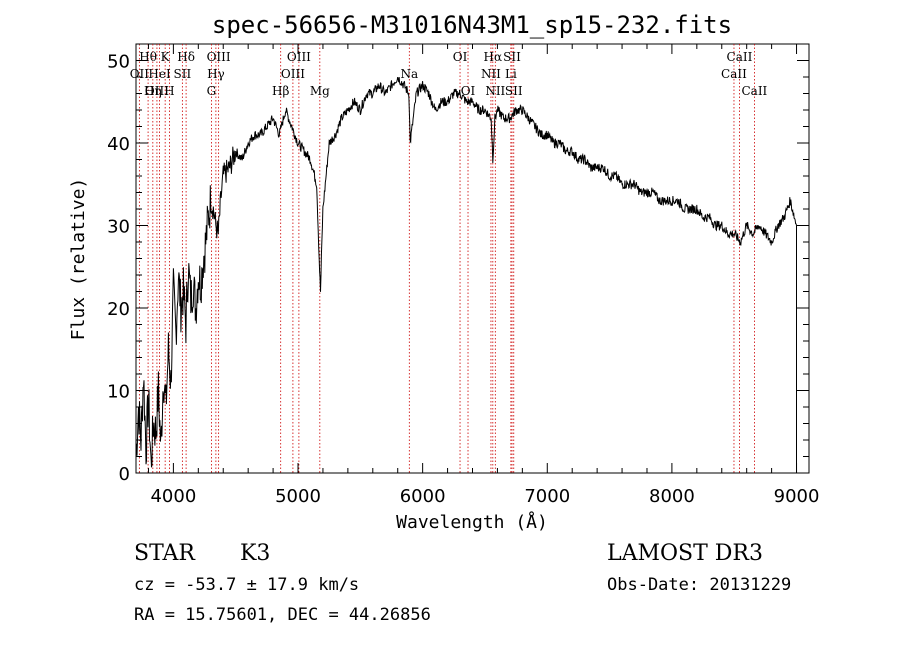 The height and width of the screenshot is (649, 900). I want to click on y-tick-label: 40, so click(118, 144).